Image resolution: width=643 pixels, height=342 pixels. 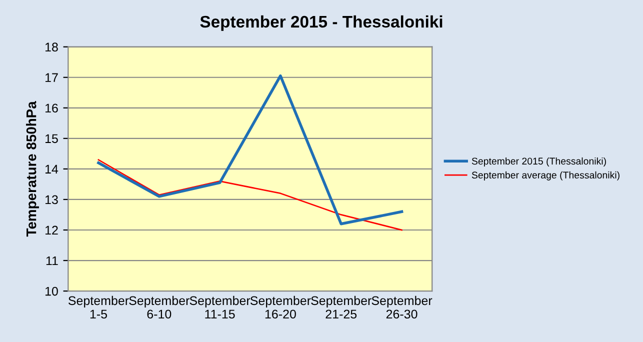 I want to click on legend-label: September 2015 (Thessaloniki), so click(x=539, y=162).